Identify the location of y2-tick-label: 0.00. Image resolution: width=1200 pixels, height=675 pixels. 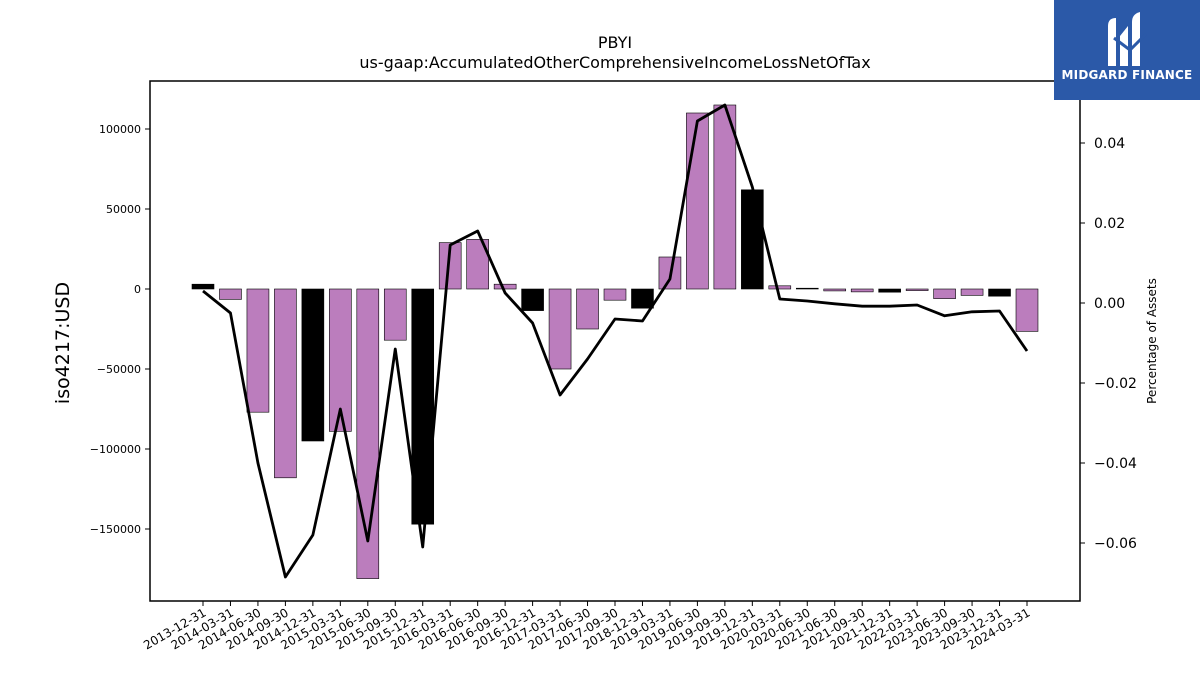
(1109, 304).